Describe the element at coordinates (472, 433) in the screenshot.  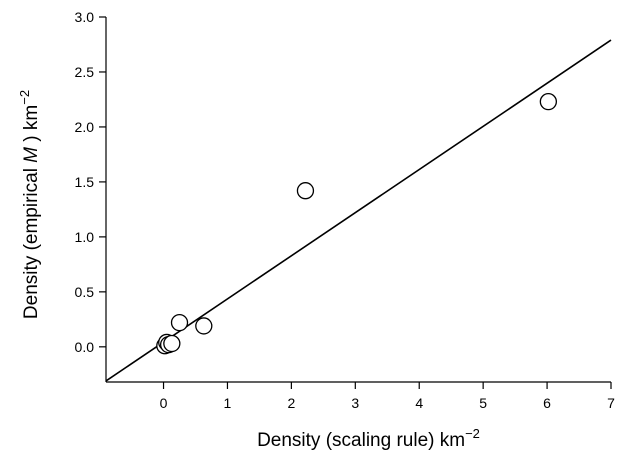
I see `x-axis-title-superscript: −2` at that location.